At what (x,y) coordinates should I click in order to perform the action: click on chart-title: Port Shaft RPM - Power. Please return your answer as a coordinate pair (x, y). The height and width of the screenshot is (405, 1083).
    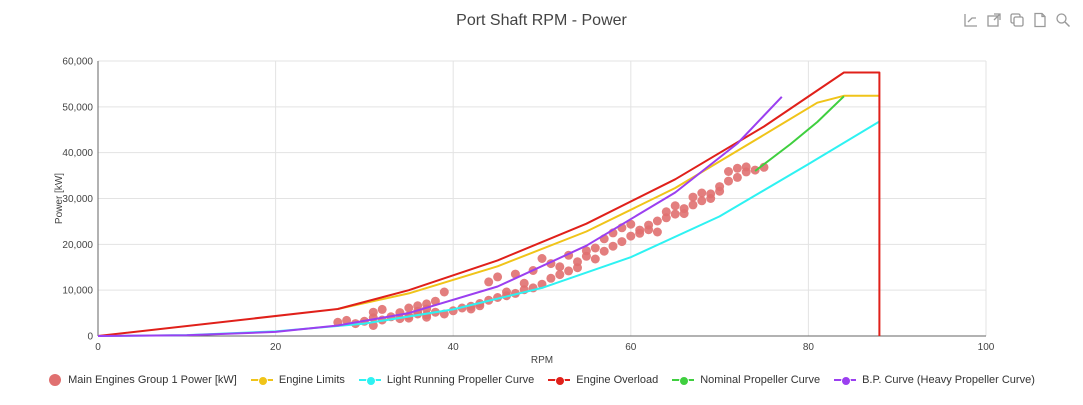
    Looking at the image, I should click on (541, 20).